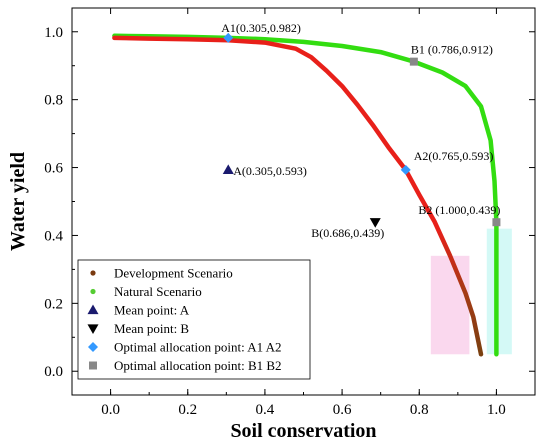 The image size is (550, 442). What do you see at coordinates (53, 101) in the screenshot?
I see `y-tick-label: 0.8` at bounding box center [53, 101].